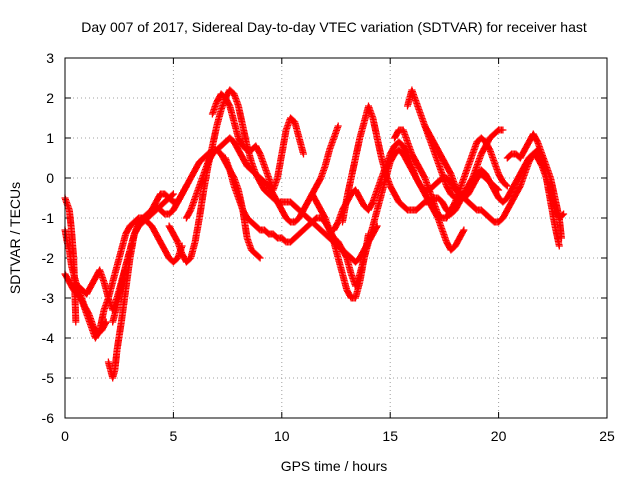 The height and width of the screenshot is (480, 640). I want to click on x-tick-label: 5, so click(174, 436).